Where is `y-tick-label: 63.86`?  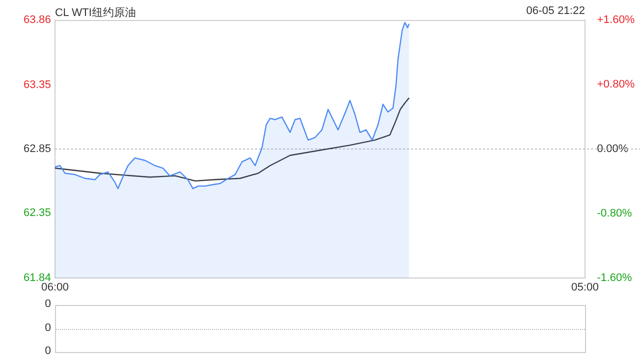 y-tick-label: 63.86 is located at coordinates (37, 20).